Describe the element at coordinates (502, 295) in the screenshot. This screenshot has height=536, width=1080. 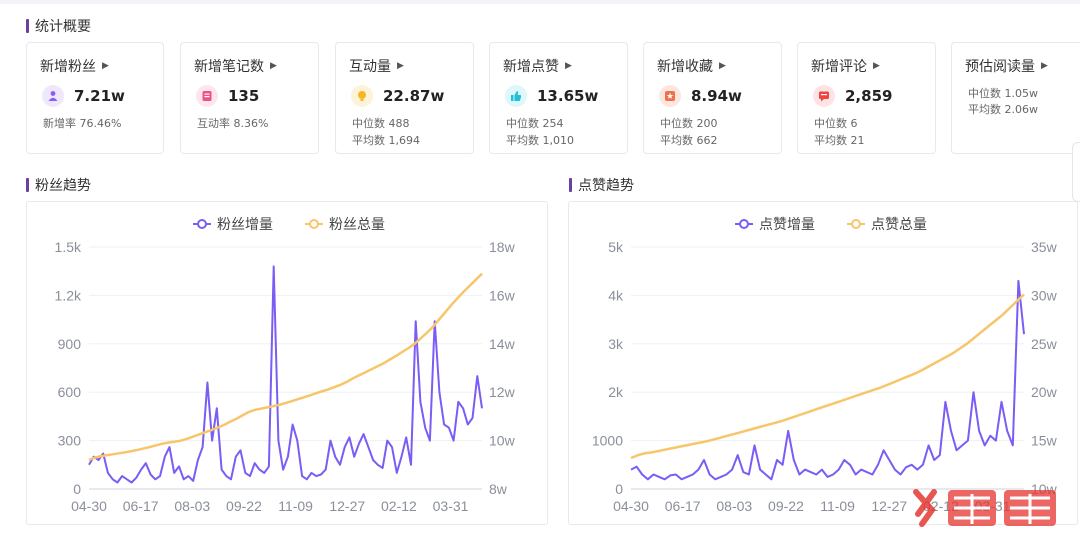
I see `y-right-tick-label: 16w` at that location.